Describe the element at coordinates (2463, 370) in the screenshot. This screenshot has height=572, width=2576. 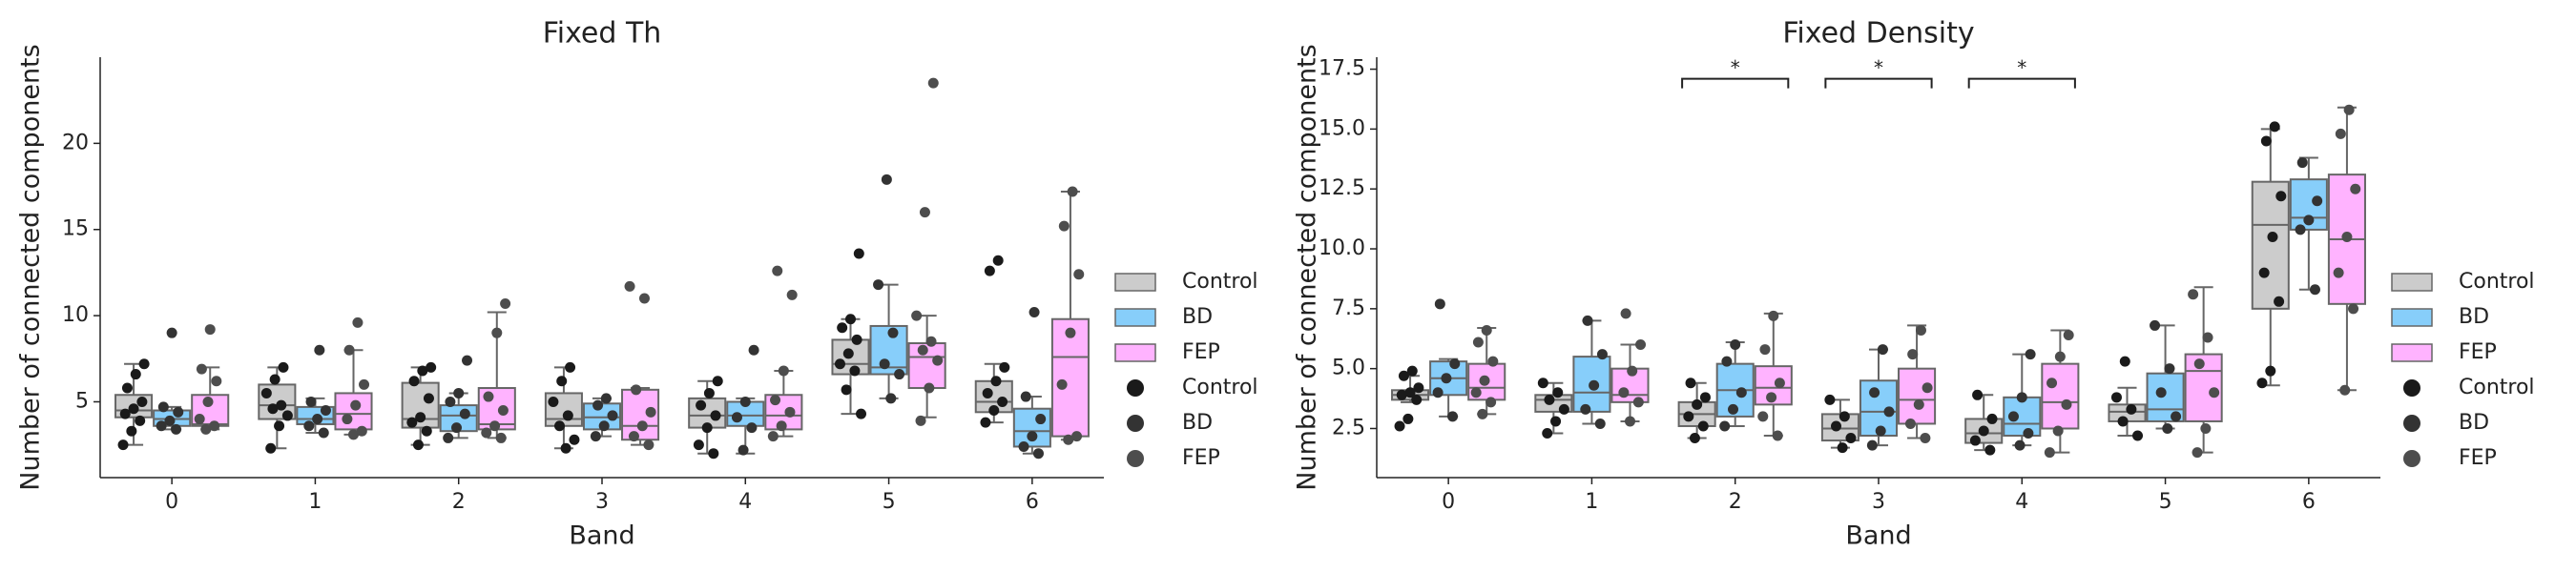
I see `legend: Control BD FEP Control BD FEP` at that location.